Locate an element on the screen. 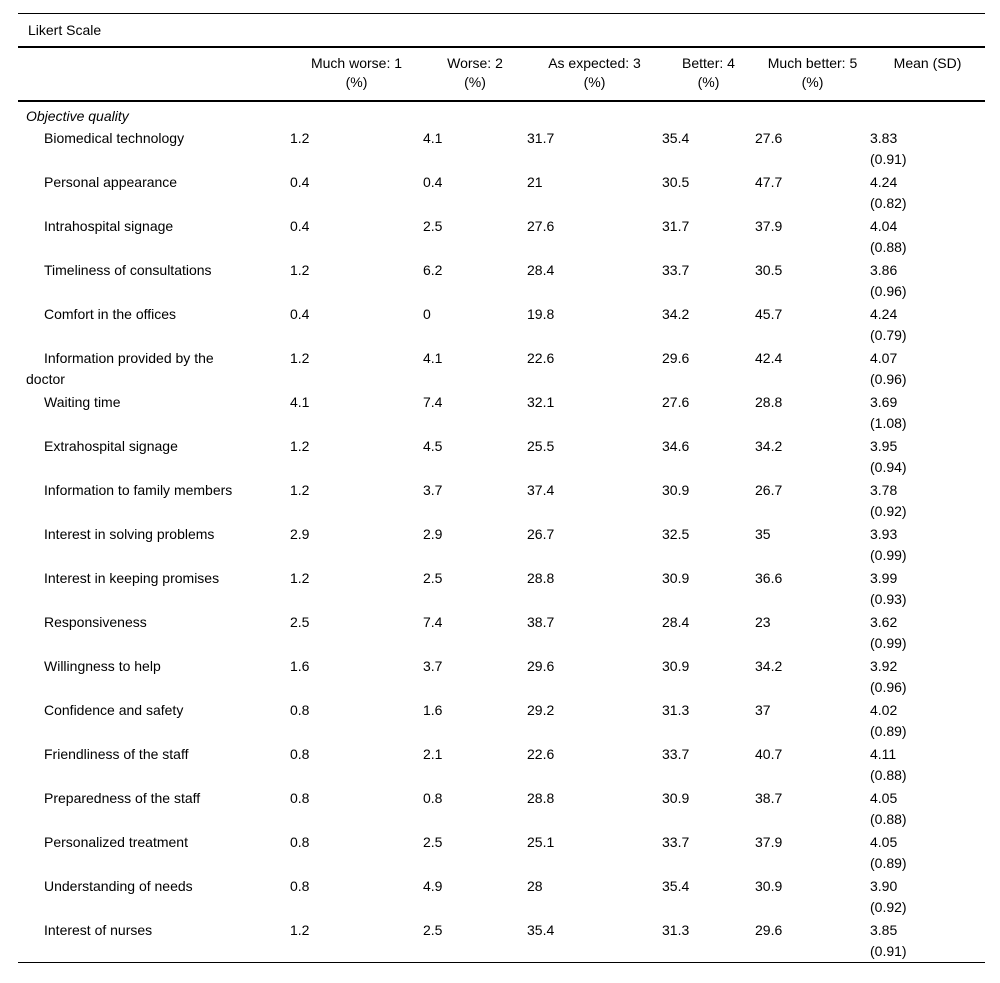 This screenshot has width=1000, height=983. row-label: Biomedical technology is located at coordinates (114, 138).